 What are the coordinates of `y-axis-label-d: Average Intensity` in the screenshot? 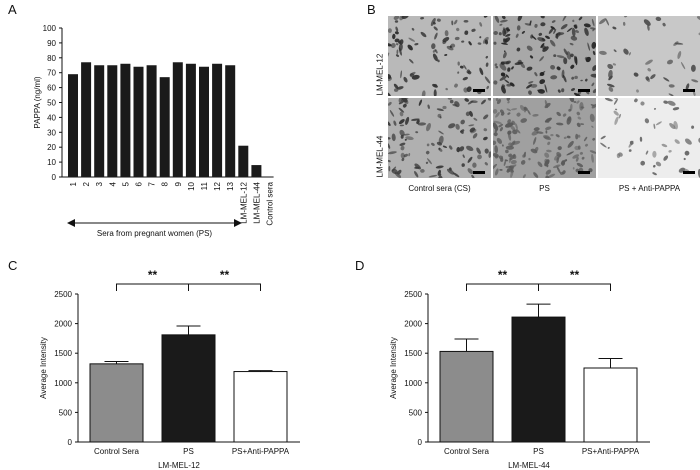 It's located at (393, 368).